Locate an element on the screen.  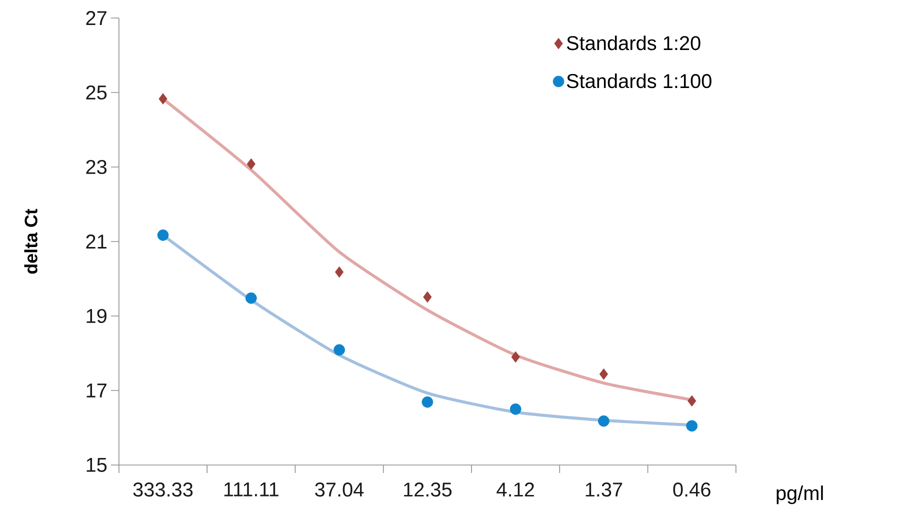
x-tick-label: 4.12 is located at coordinates (515, 489).